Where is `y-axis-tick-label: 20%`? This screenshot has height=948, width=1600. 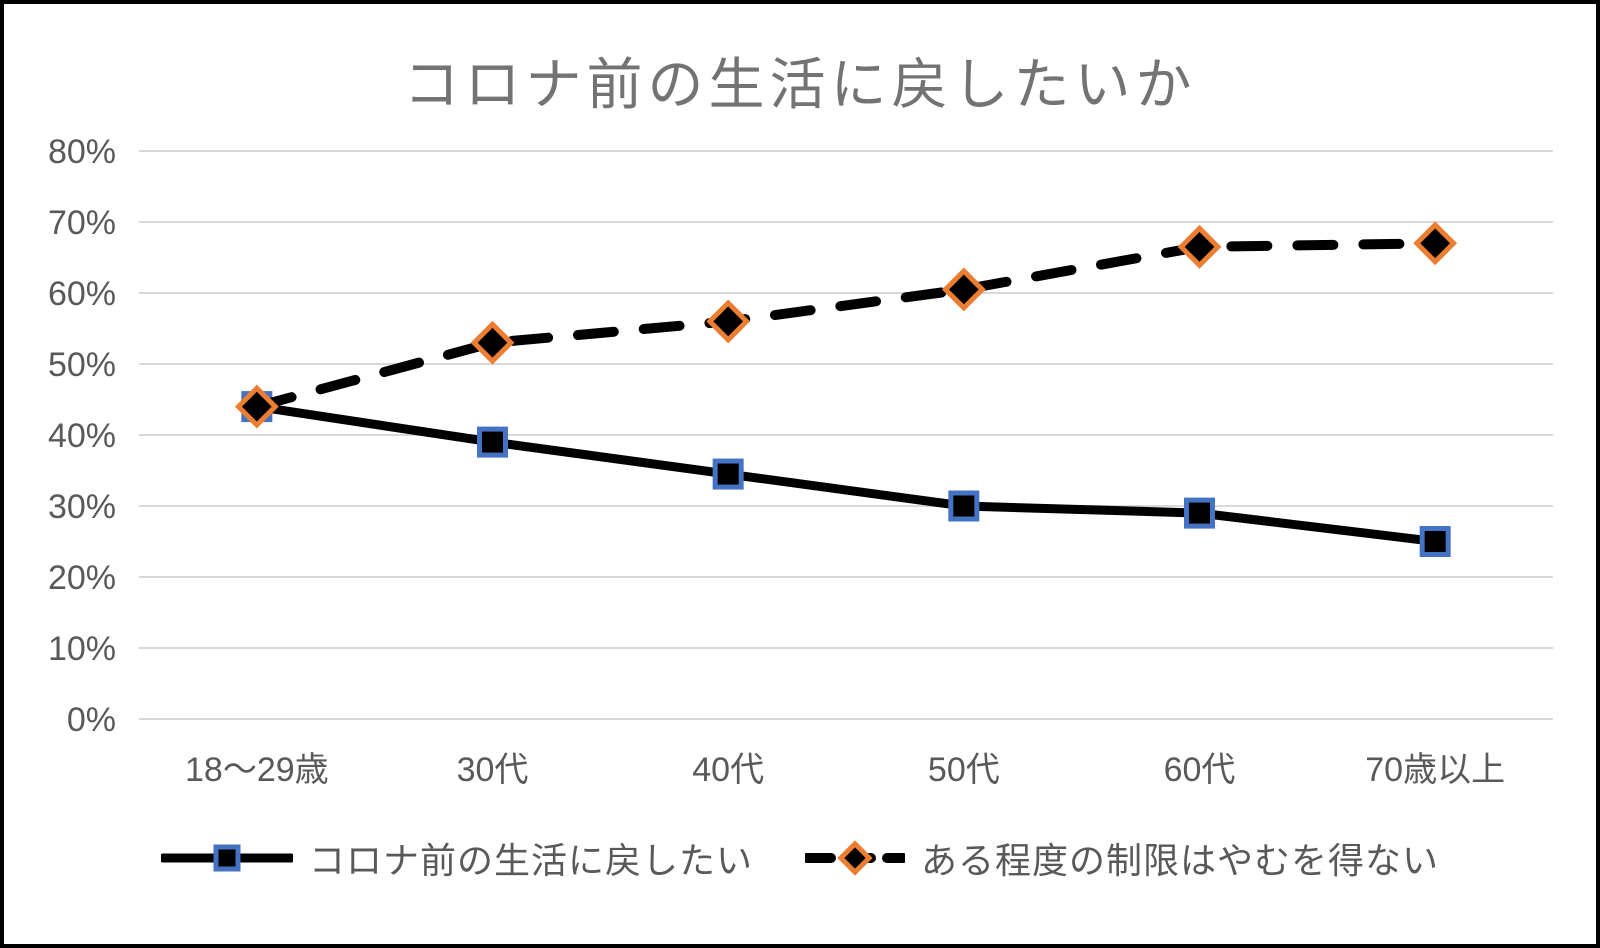 y-axis-tick-label: 20% is located at coordinates (82, 578).